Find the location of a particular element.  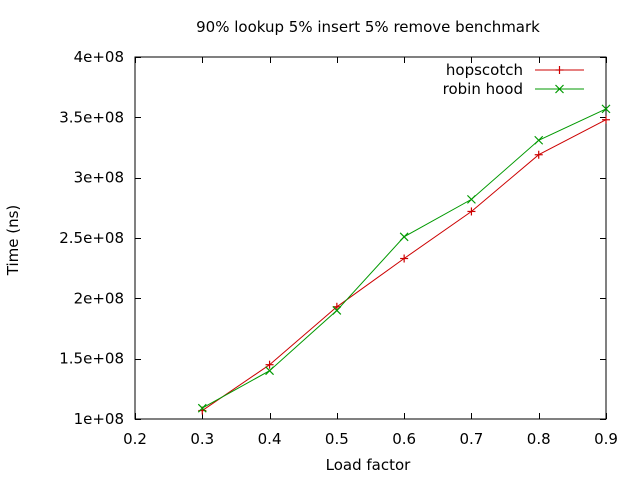

x-tick-label: 0.5 is located at coordinates (337, 439).